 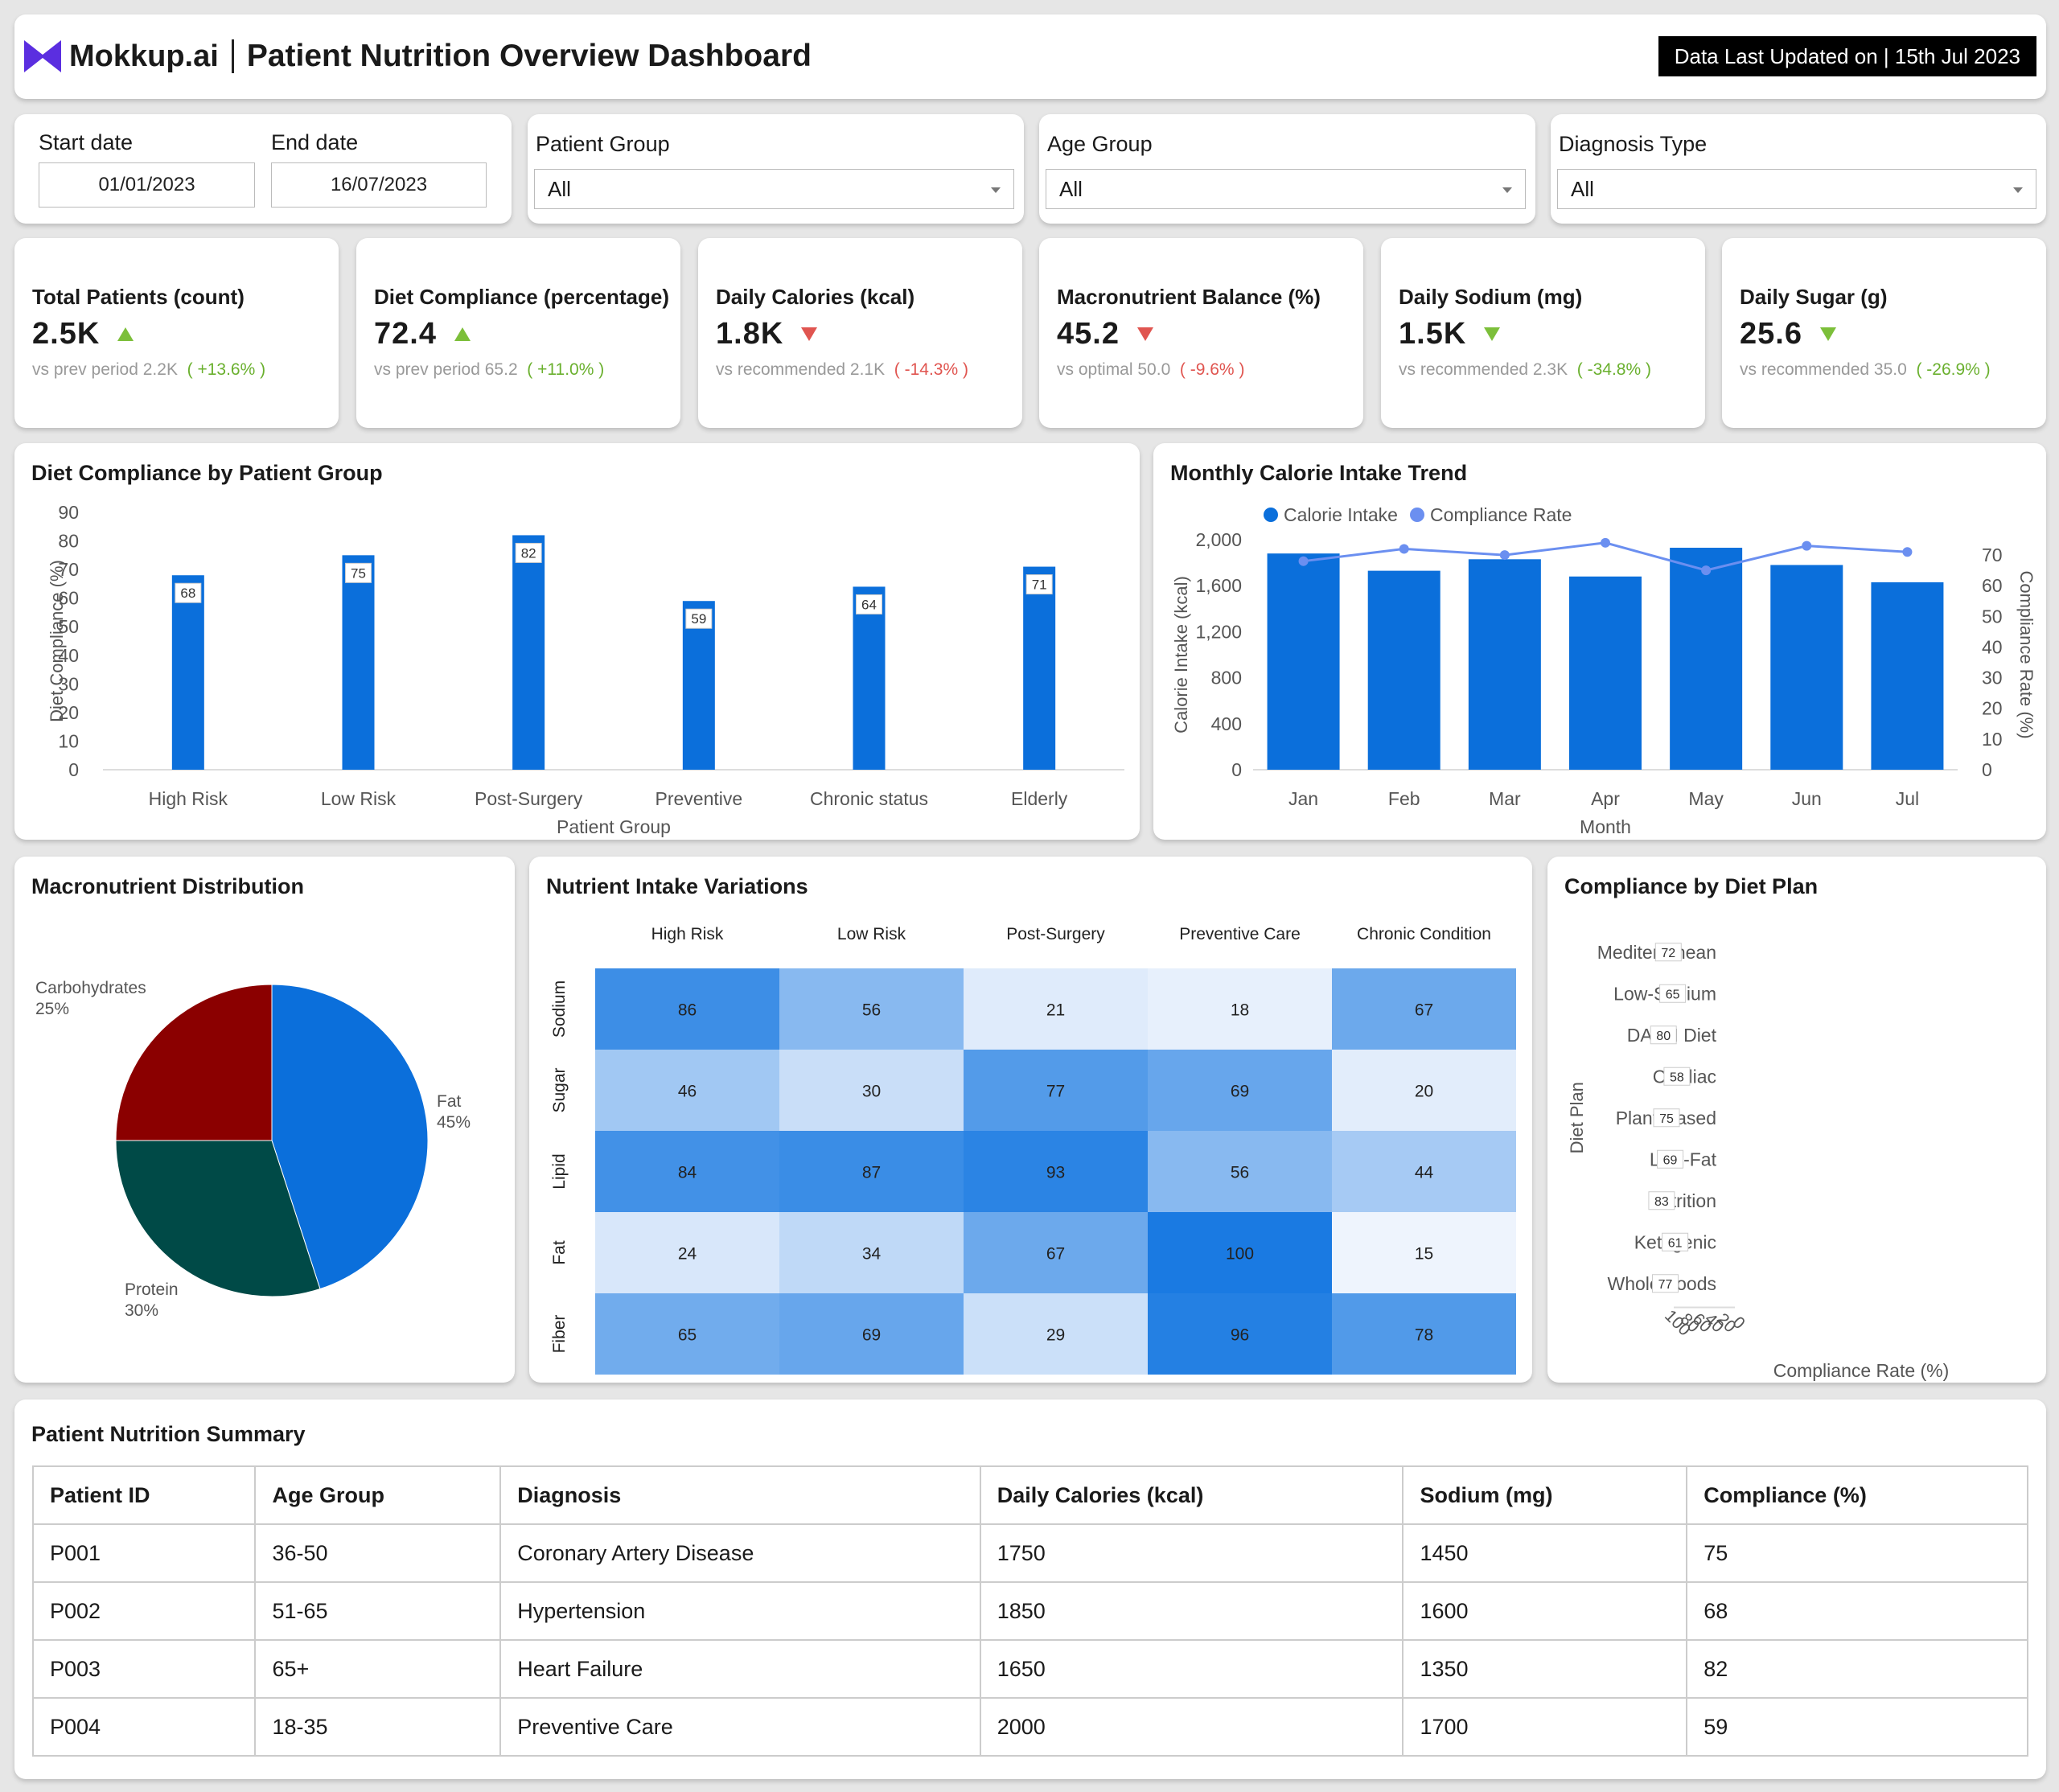 I want to click on heatmap-value: 18, so click(x=1240, y=1010).